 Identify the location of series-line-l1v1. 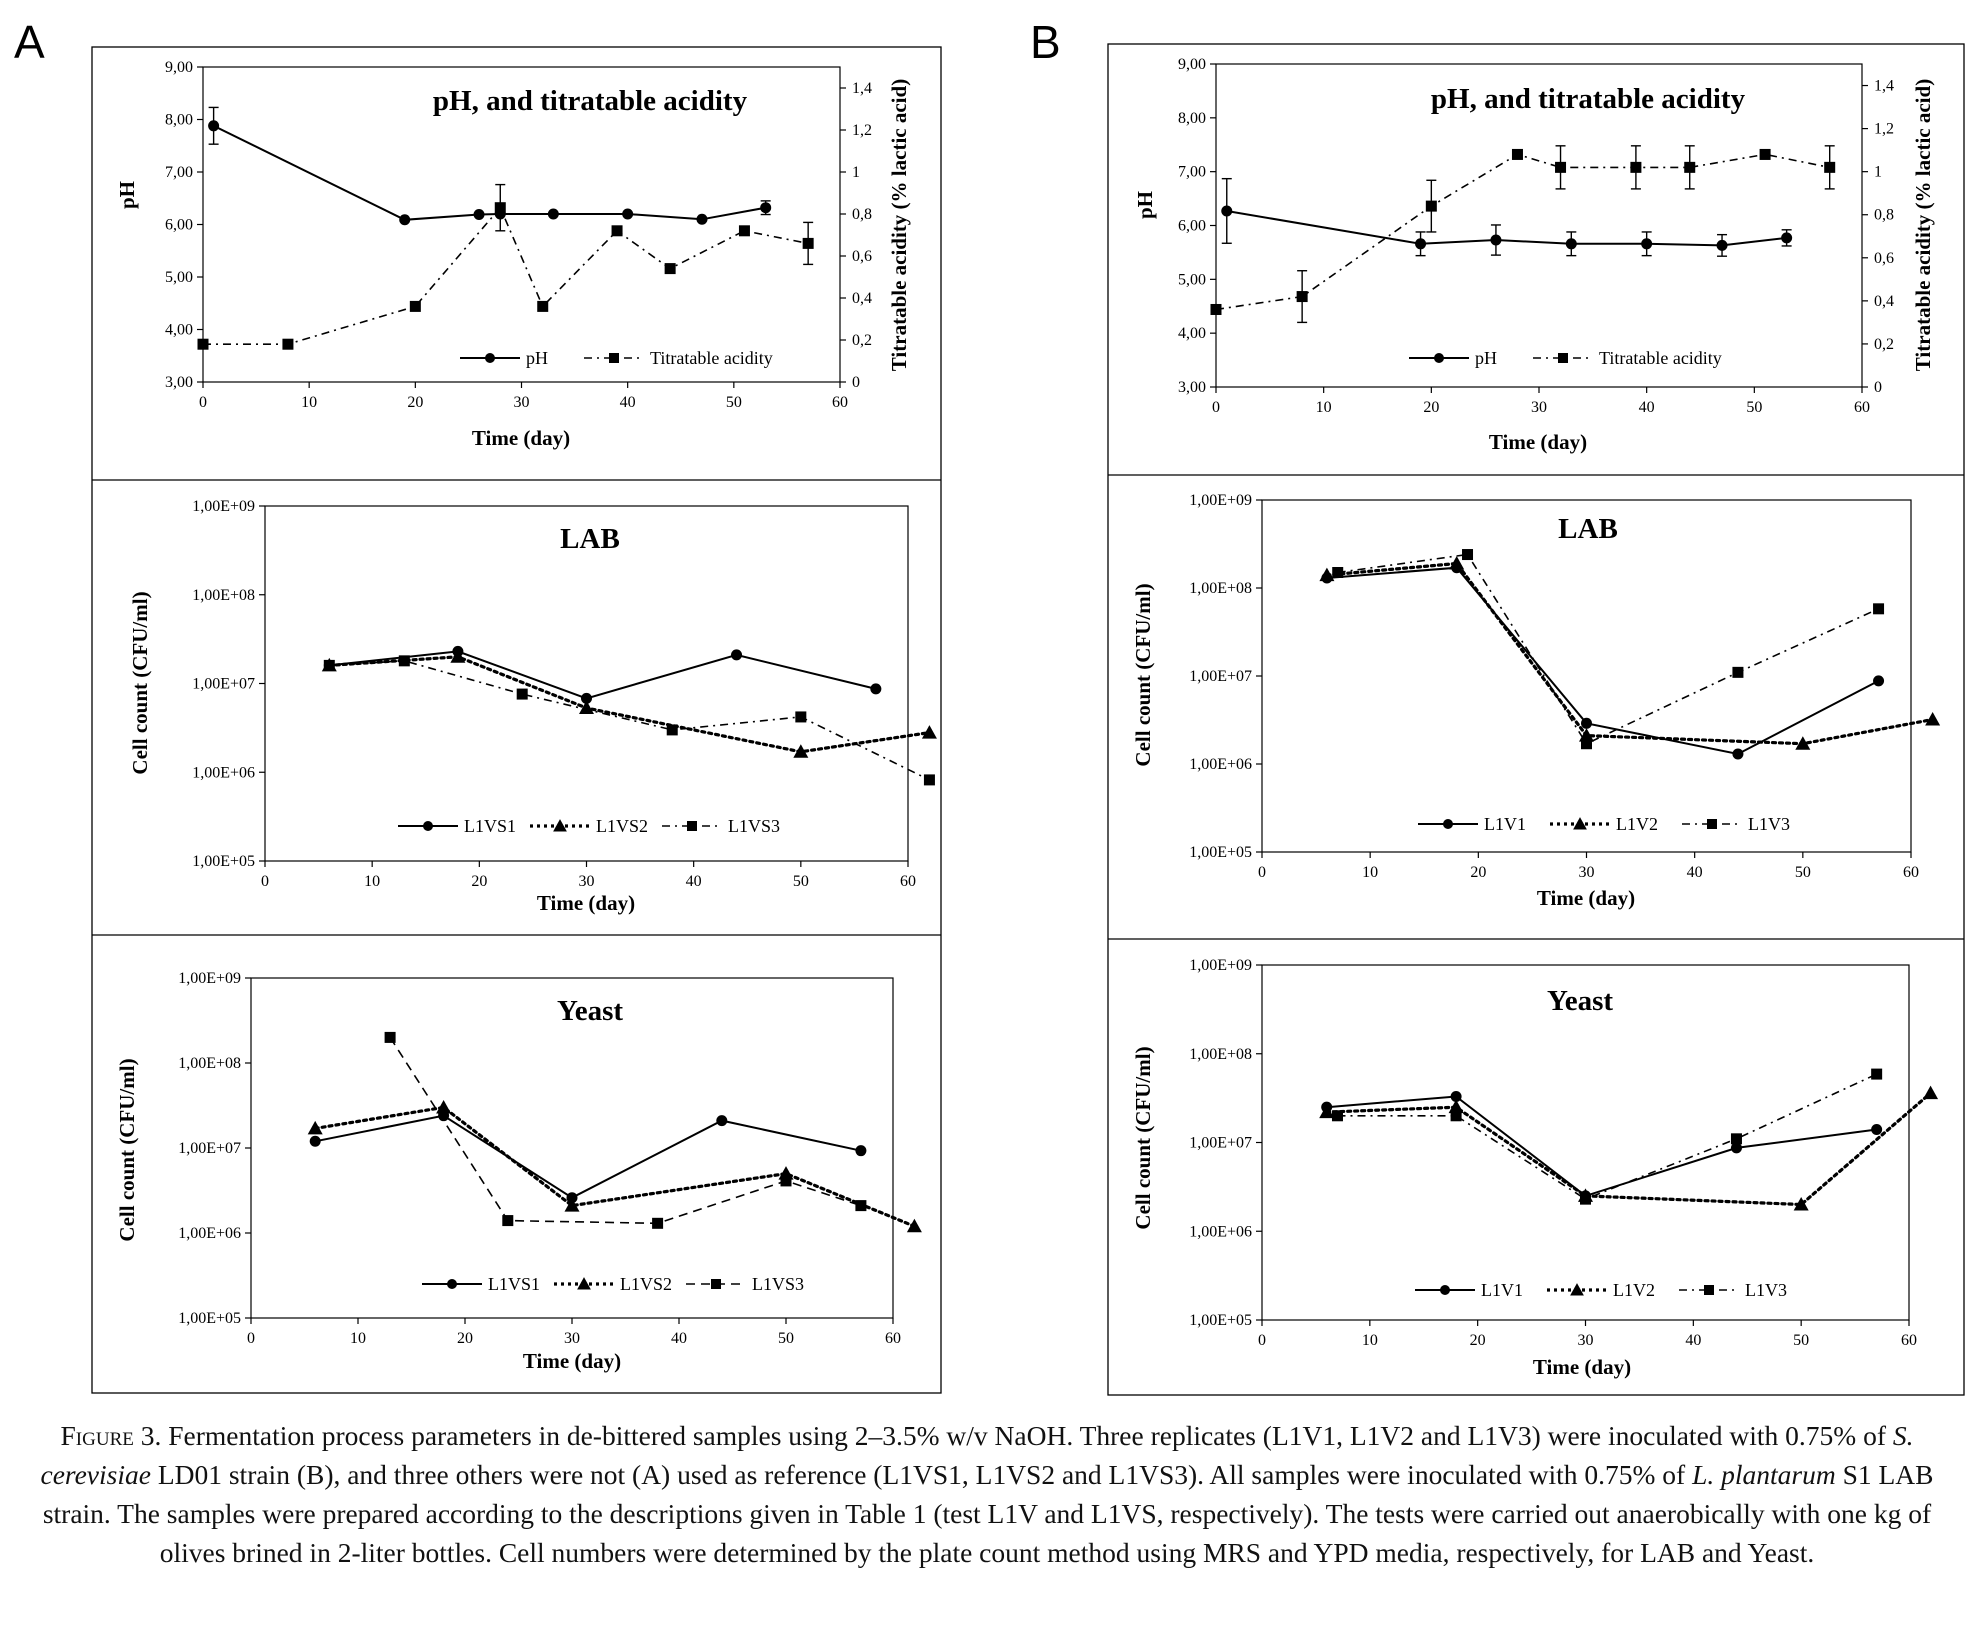
(1602, 661).